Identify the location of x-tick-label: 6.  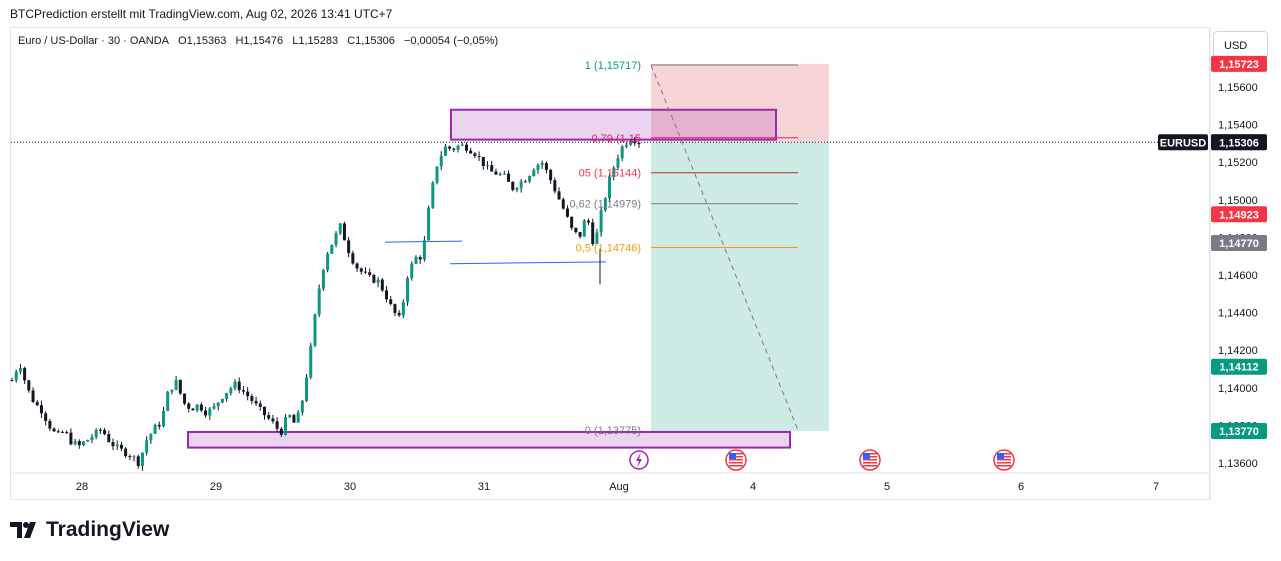
(1021, 487).